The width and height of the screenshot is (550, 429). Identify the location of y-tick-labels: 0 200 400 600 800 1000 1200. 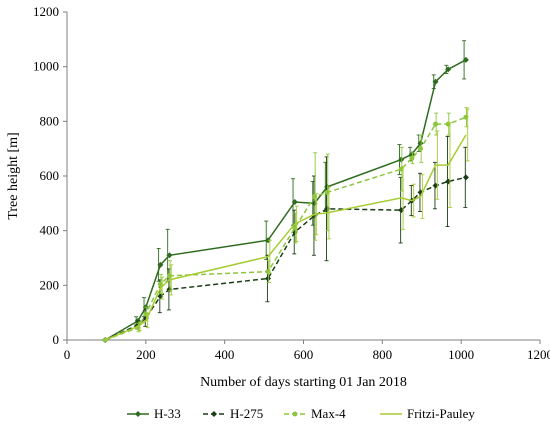
(50, 175).